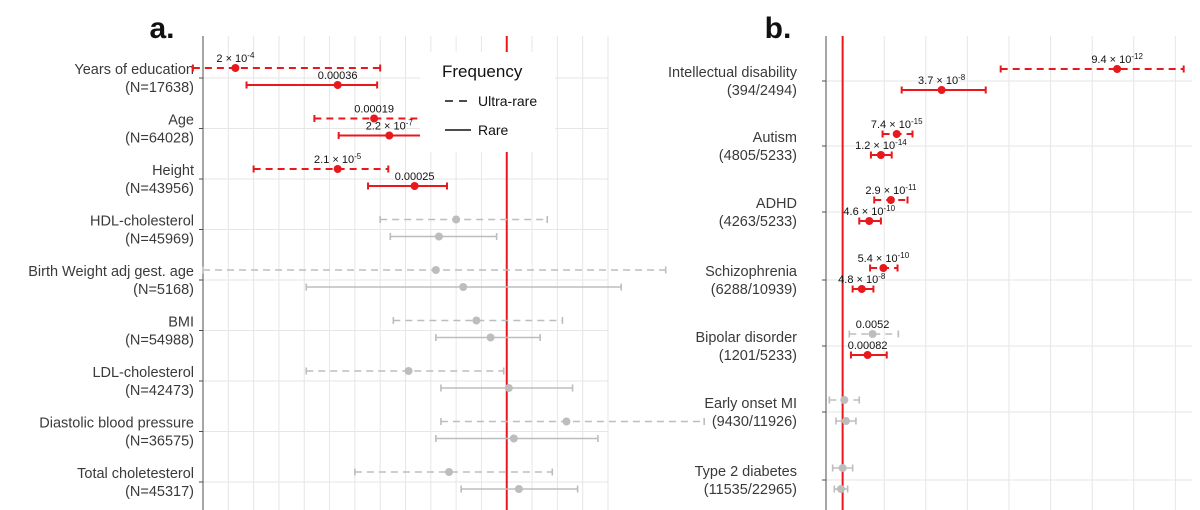 The height and width of the screenshot is (510, 1200). I want to click on ultra_rare-pvalue-label: 7.4 × 10⁻¹⁵, so click(897, 124).